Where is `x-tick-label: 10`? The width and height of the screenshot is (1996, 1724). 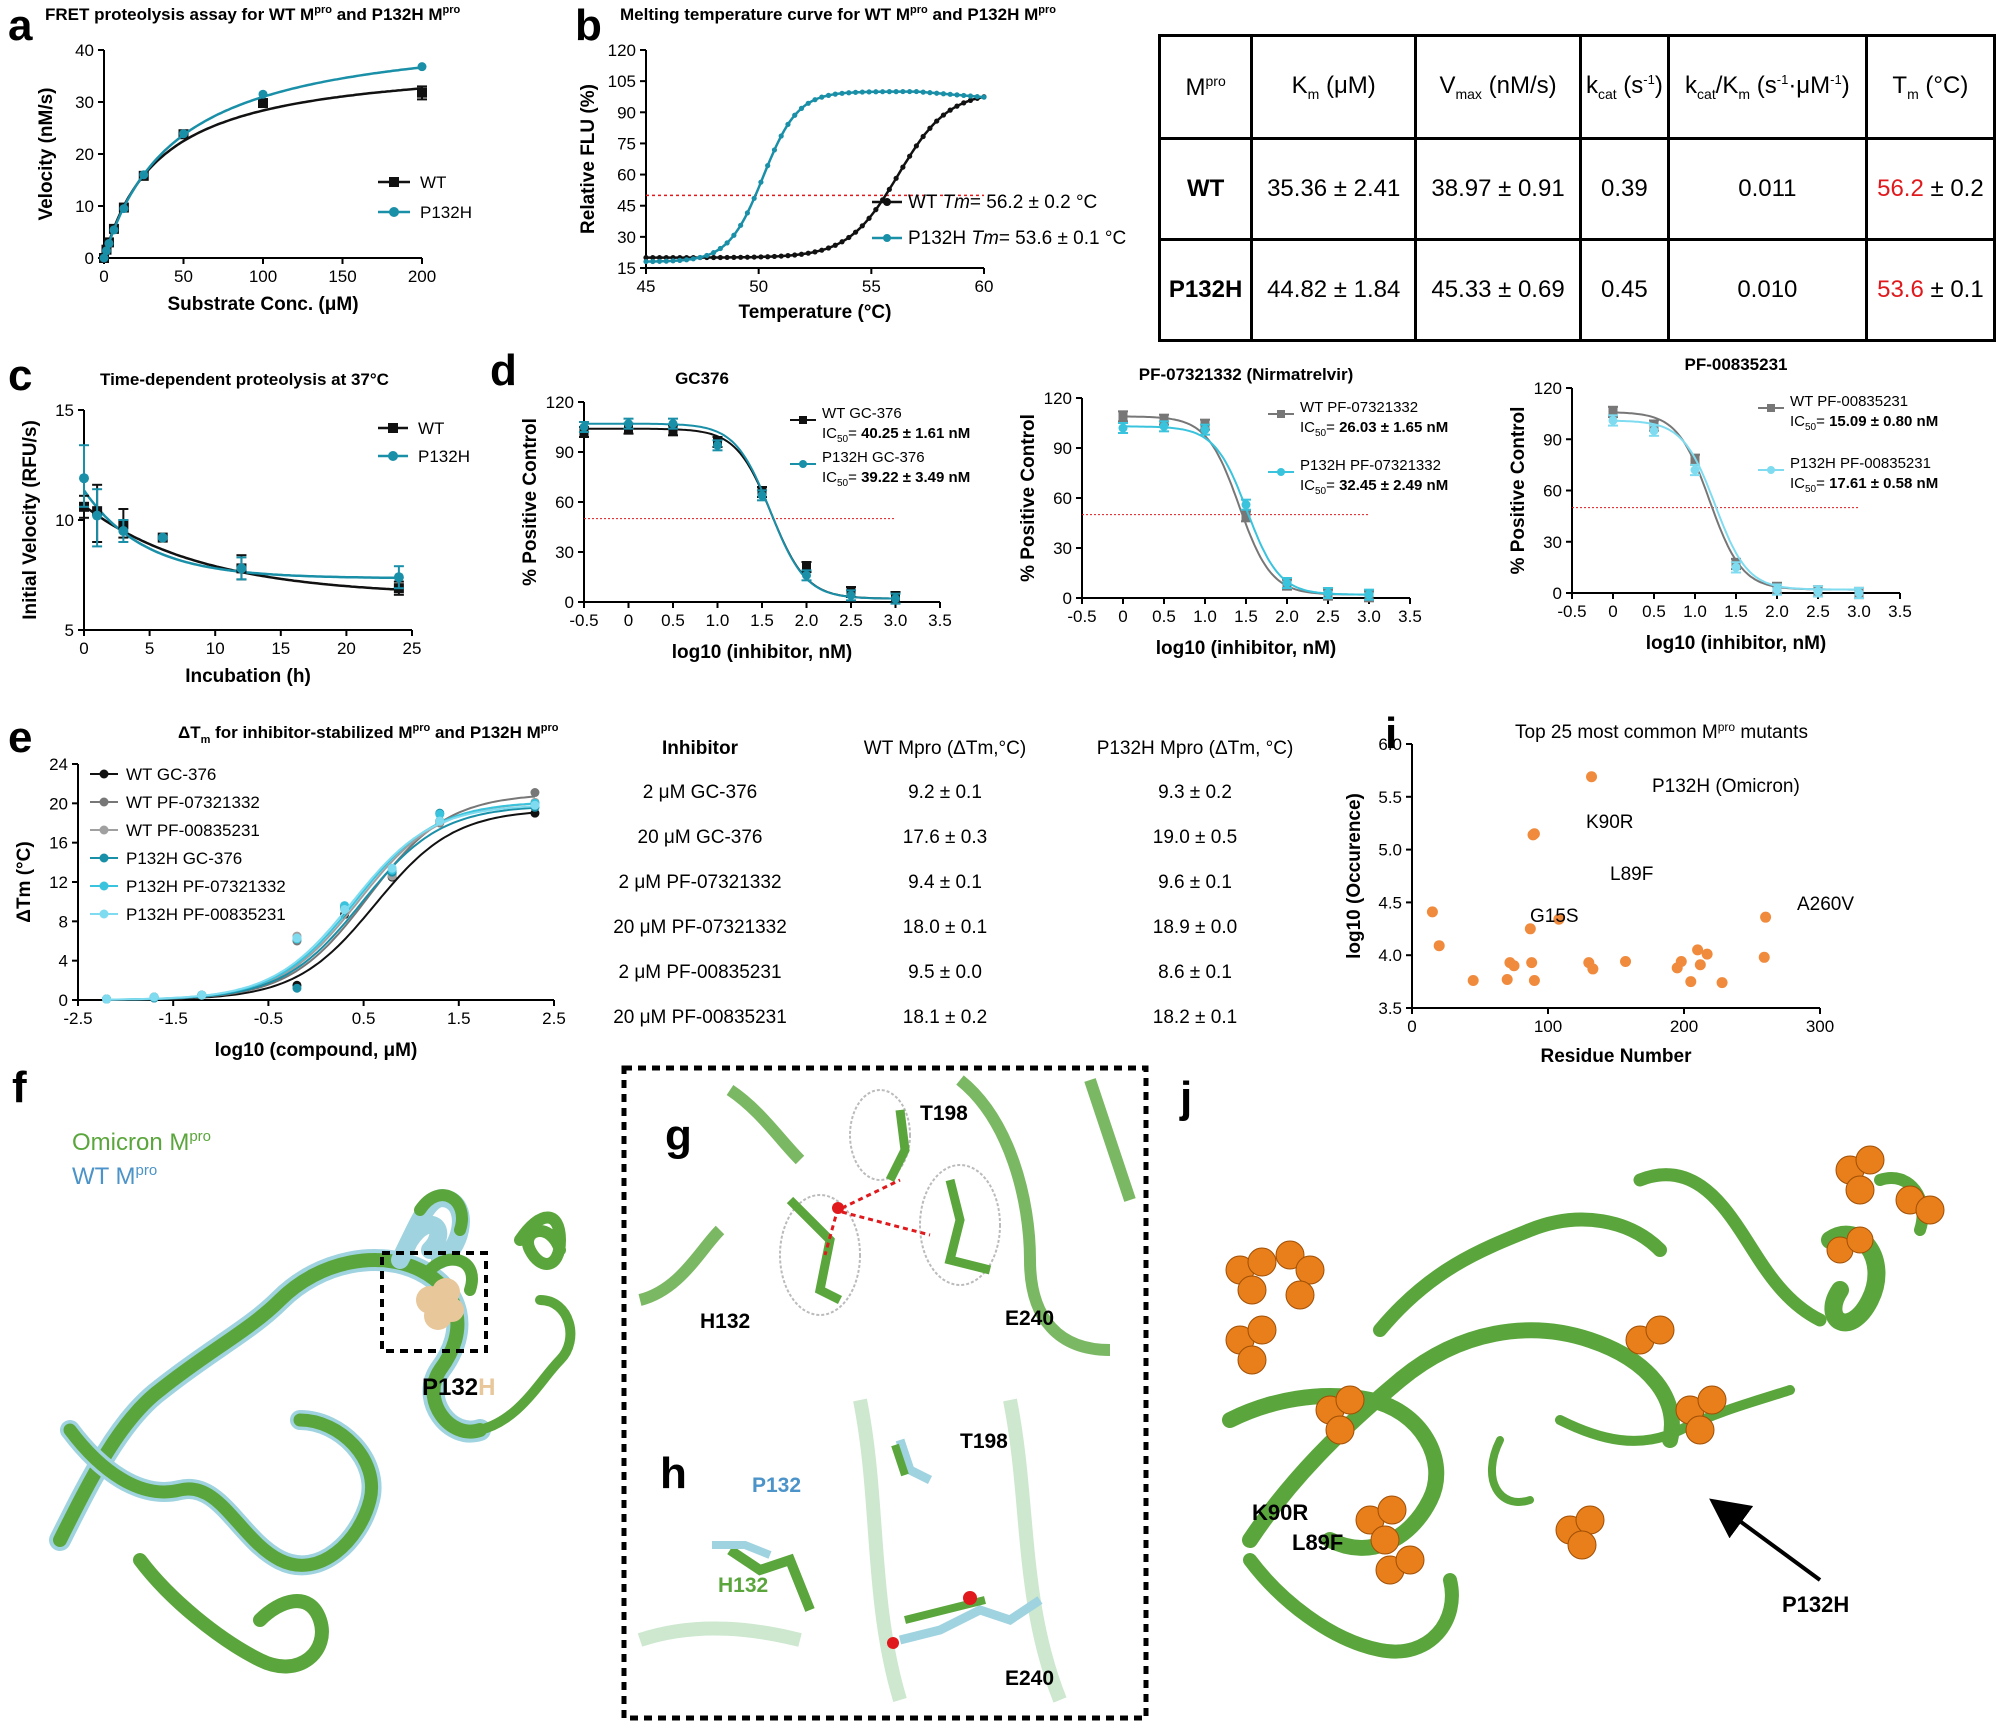
x-tick-label: 10 is located at coordinates (215, 648).